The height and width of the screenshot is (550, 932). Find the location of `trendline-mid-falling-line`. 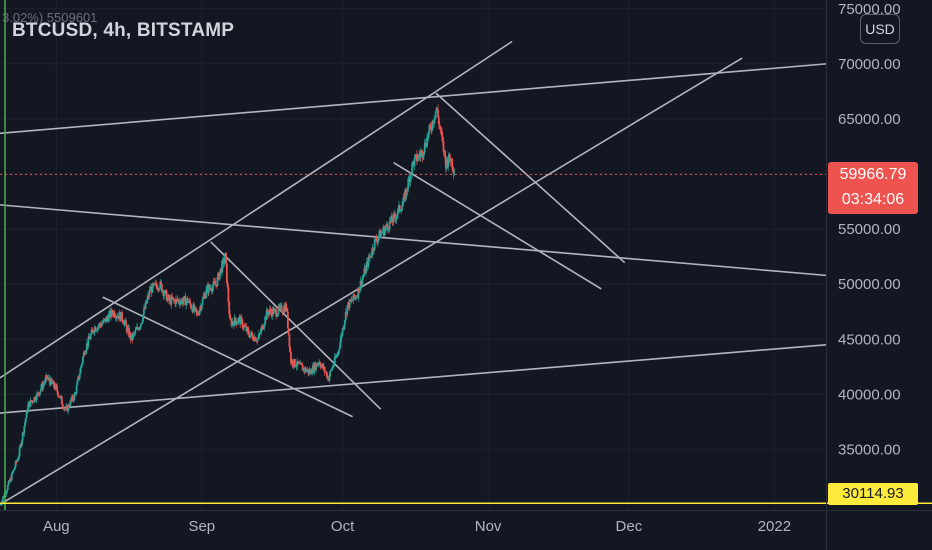

trendline-mid-falling-line is located at coordinates (413, 240).